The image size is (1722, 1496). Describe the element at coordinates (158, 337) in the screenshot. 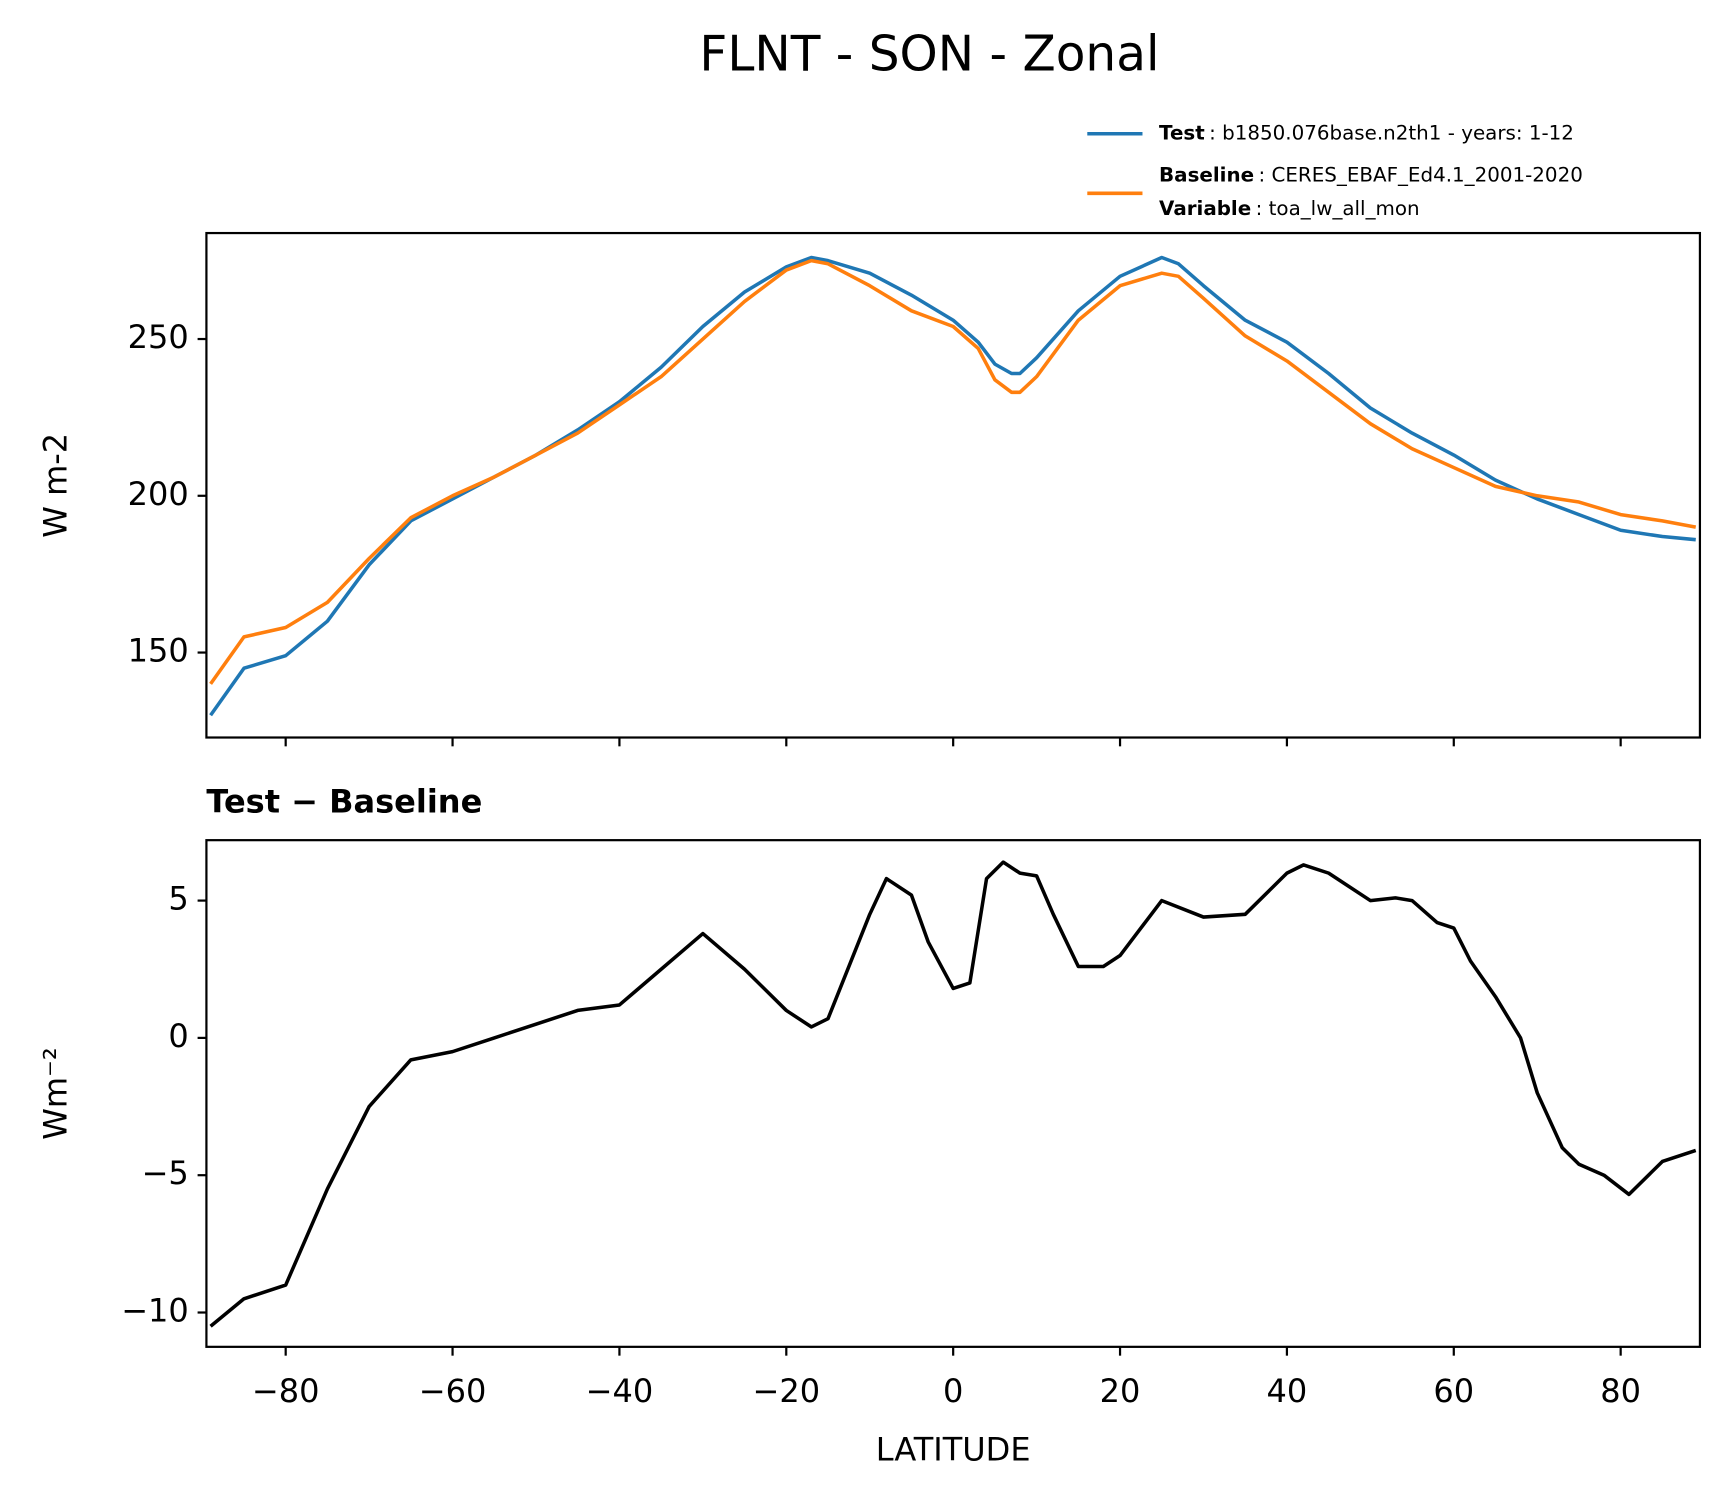

I see `y-tick-label: 250` at that location.